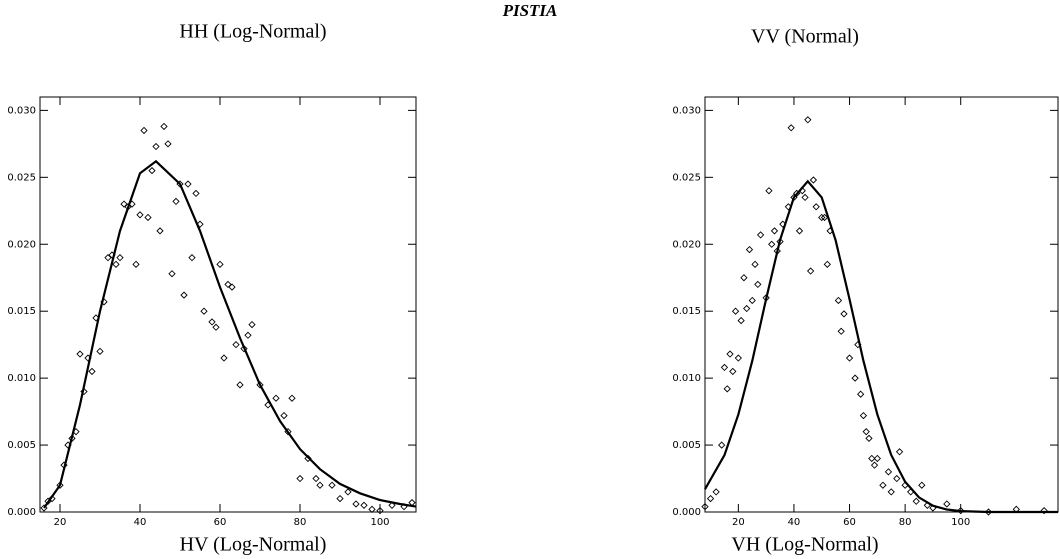 Image resolution: width=1060 pixels, height=559 pixels. I want to click on y-tick-label: 0.025, so click(21, 177).